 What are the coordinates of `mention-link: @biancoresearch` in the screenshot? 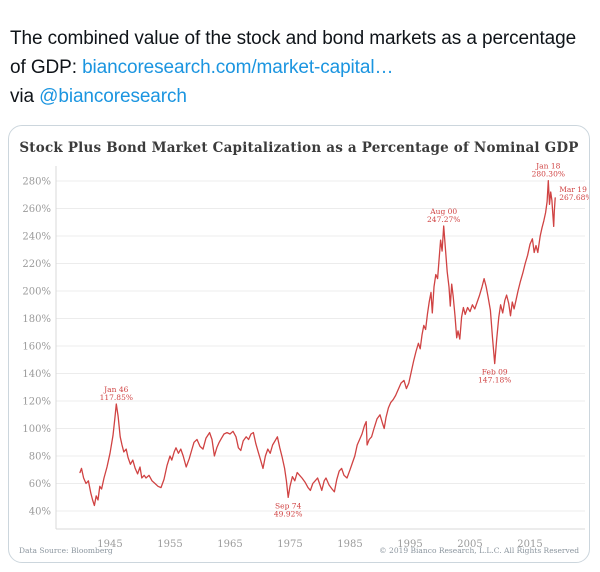 It's located at (113, 96).